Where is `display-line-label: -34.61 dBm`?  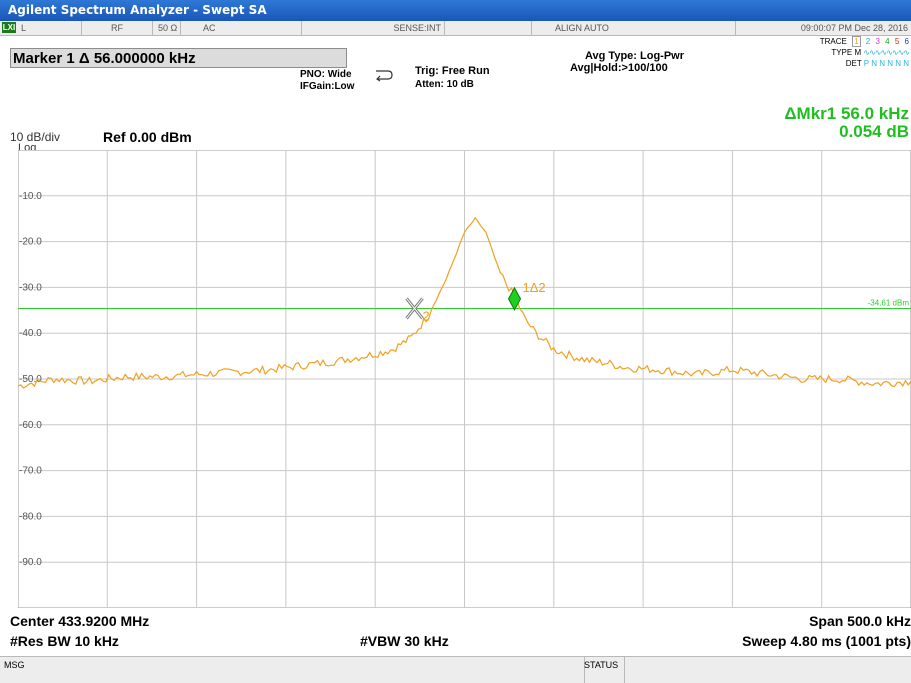
display-line-label: -34.61 dBm is located at coordinates (889, 303).